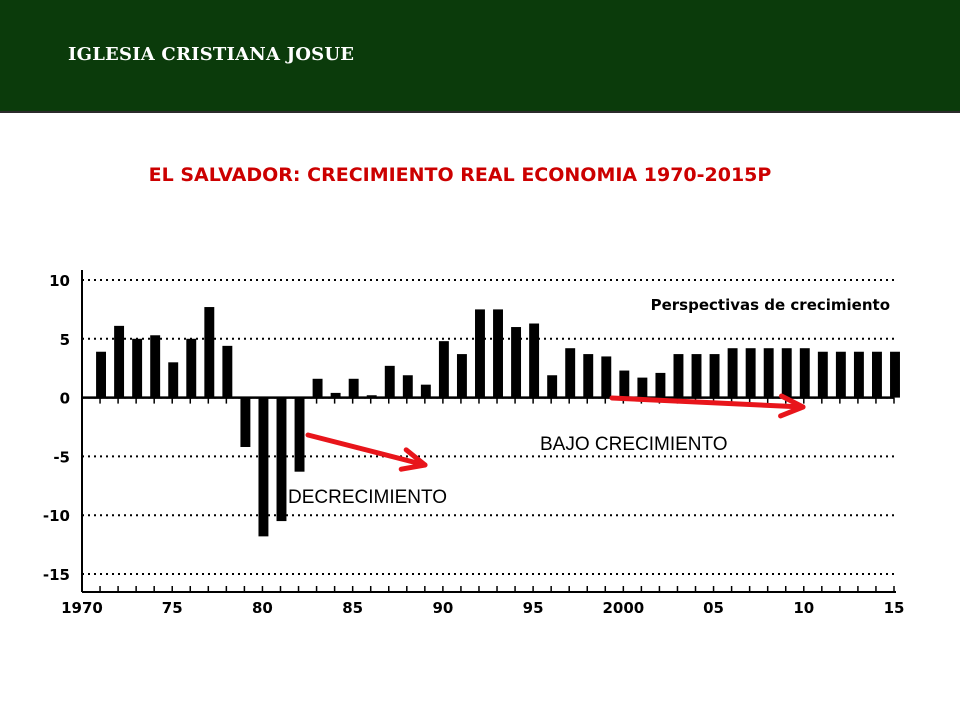  Describe the element at coordinates (317, 388) in the screenshot. I see `bar-1983` at that location.